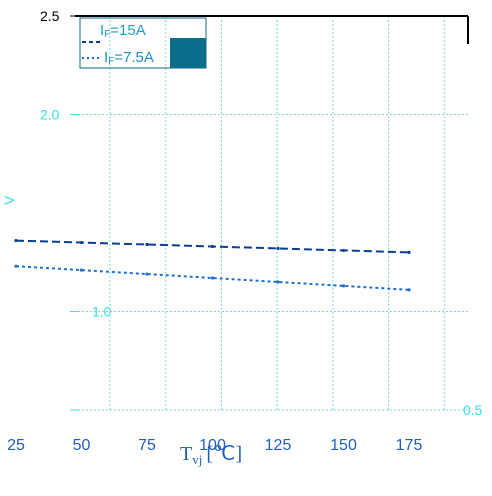  What do you see at coordinates (16, 445) in the screenshot?
I see `x-tick-label: 25` at bounding box center [16, 445].